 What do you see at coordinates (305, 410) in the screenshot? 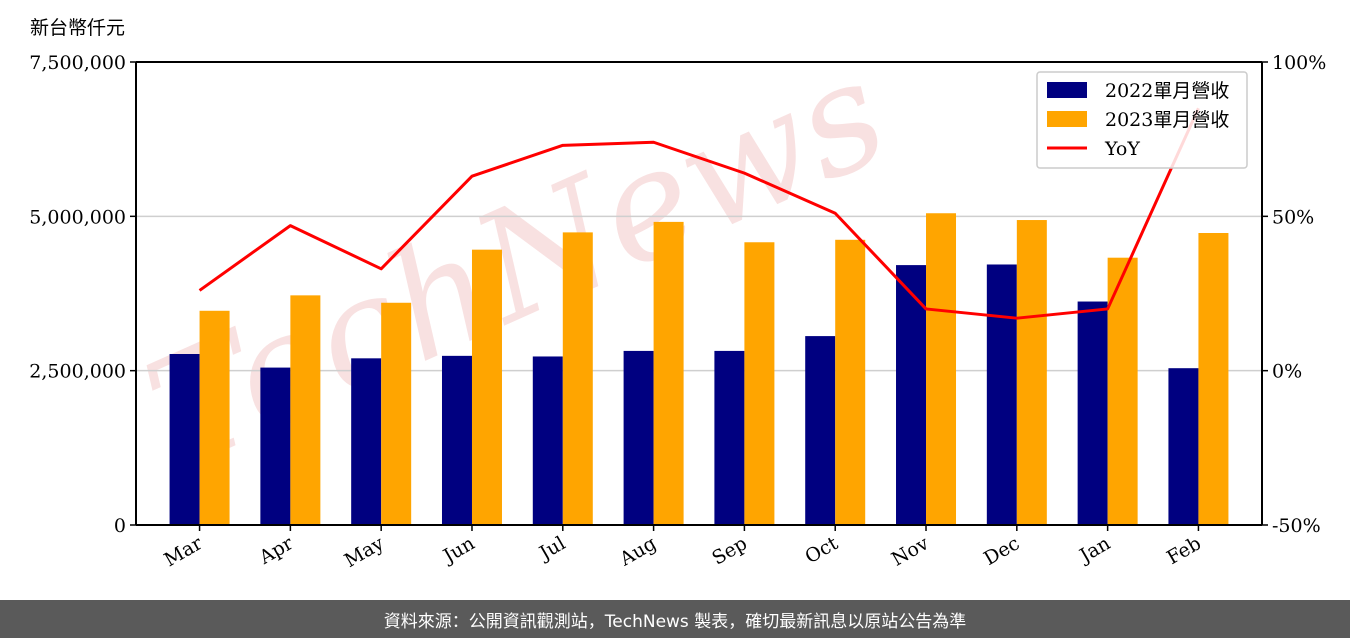
I see `bar-series2-apr` at bounding box center [305, 410].